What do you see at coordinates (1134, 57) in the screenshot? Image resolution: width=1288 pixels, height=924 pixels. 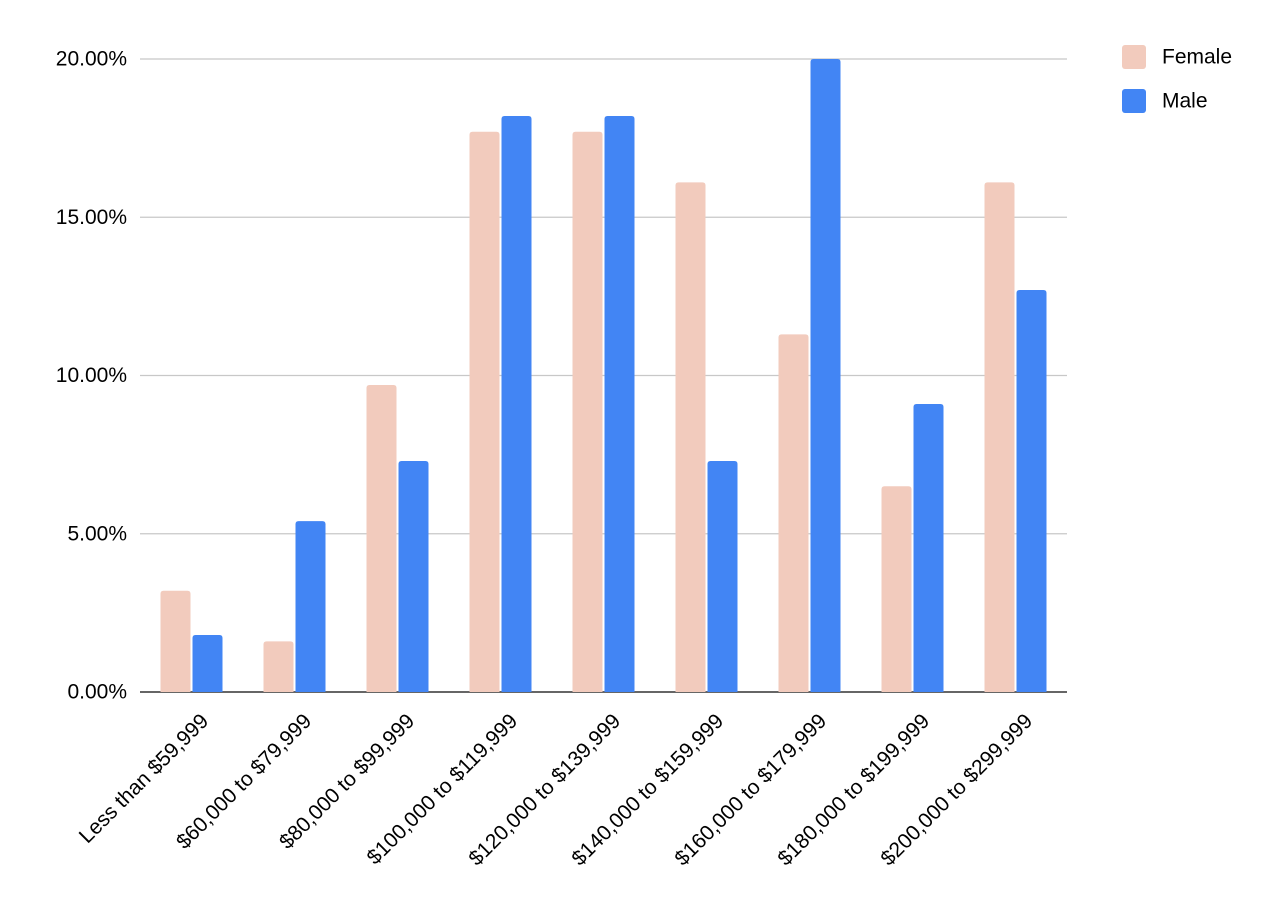 I see `legend-swatch-female` at bounding box center [1134, 57].